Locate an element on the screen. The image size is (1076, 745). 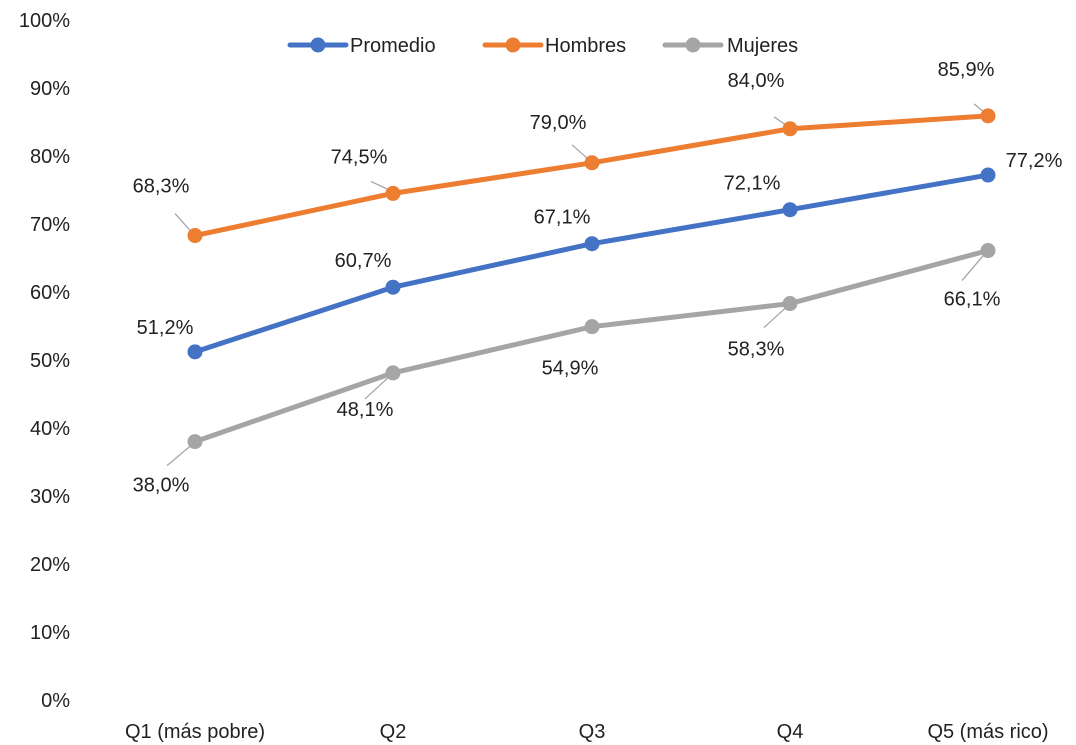
legend-label-mujeres: Mujeres is located at coordinates (762, 46).